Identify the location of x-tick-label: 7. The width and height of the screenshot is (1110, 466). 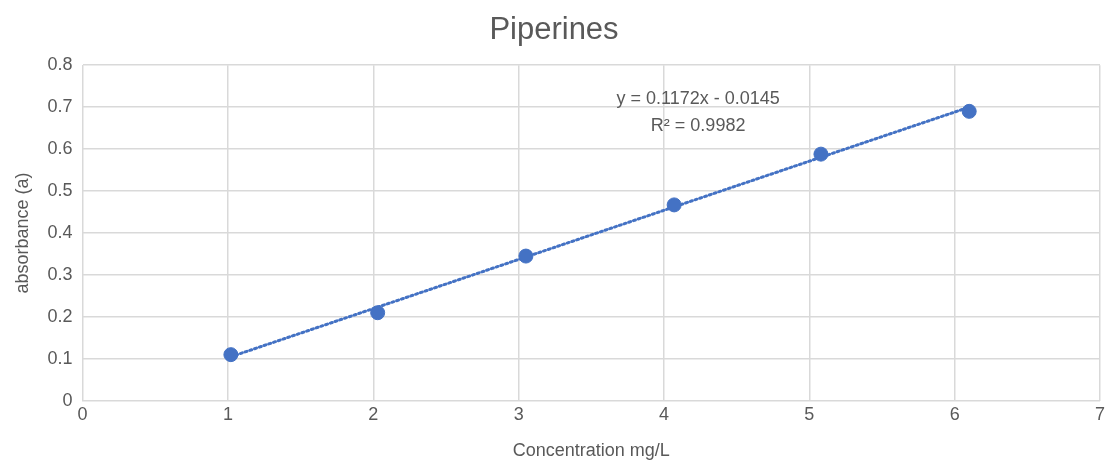
(1100, 413).